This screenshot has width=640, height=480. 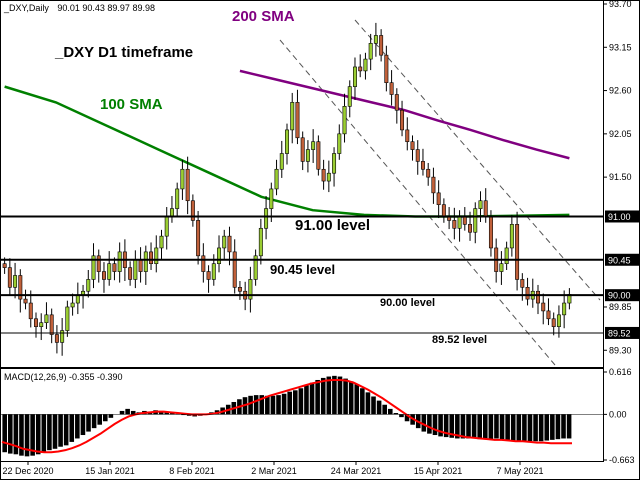 What do you see at coordinates (438, 471) in the screenshot?
I see `x-tick-label: 15 Apr 2021` at bounding box center [438, 471].